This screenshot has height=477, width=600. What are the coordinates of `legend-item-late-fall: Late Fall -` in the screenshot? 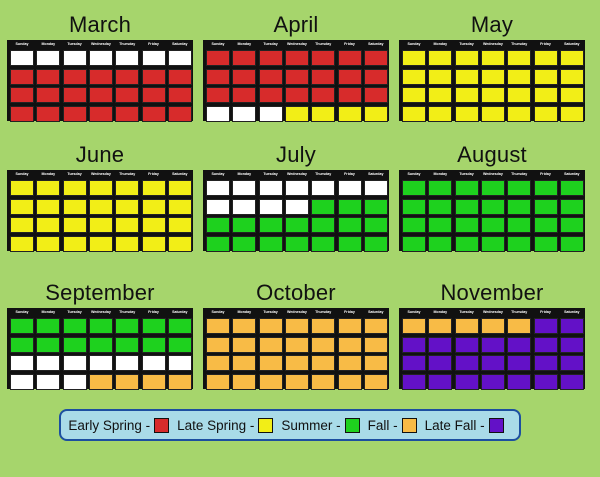 It's located at (468, 425).